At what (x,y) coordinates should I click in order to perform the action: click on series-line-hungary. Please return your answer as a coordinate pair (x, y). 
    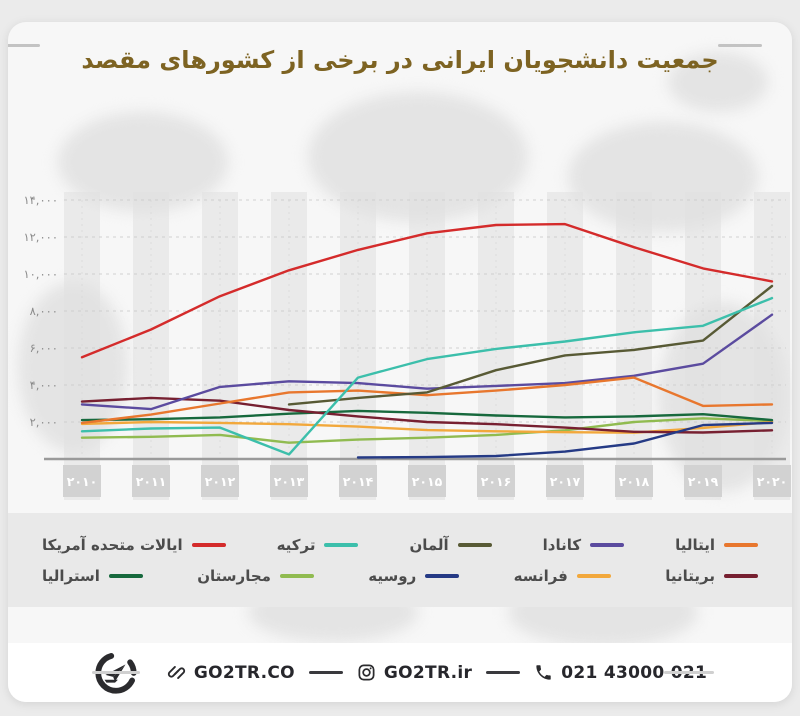
    Looking at the image, I should click on (427, 430).